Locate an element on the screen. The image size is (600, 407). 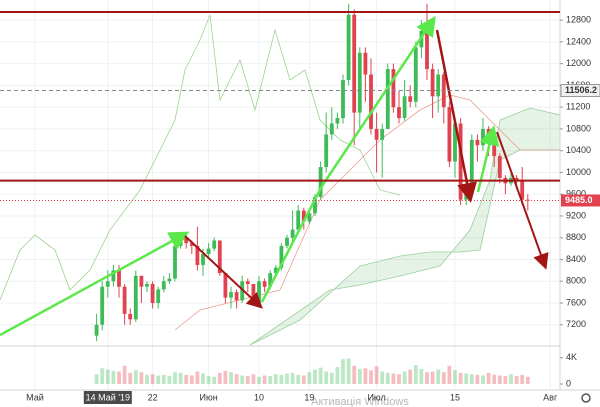
volume-tick-label: 0 is located at coordinates (568, 383).